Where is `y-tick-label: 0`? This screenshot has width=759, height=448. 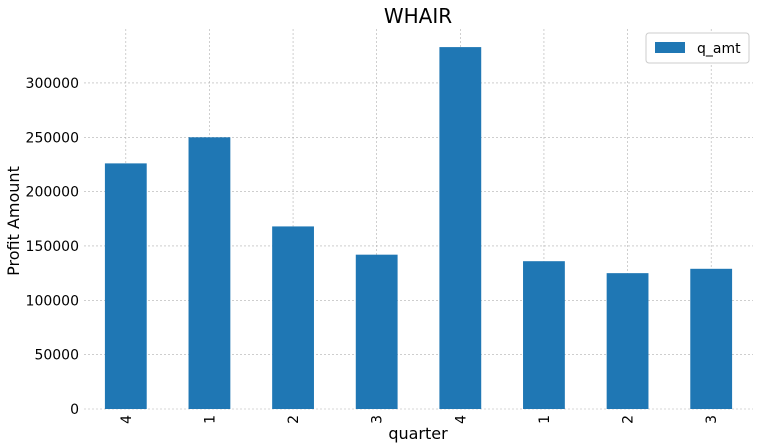
y-tick-label: 0 is located at coordinates (74, 410).